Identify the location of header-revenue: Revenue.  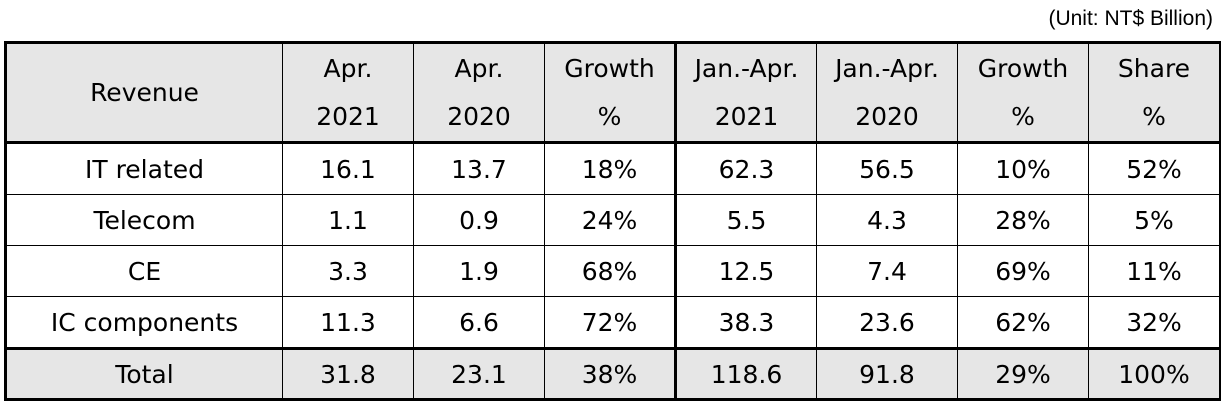
(144, 92).